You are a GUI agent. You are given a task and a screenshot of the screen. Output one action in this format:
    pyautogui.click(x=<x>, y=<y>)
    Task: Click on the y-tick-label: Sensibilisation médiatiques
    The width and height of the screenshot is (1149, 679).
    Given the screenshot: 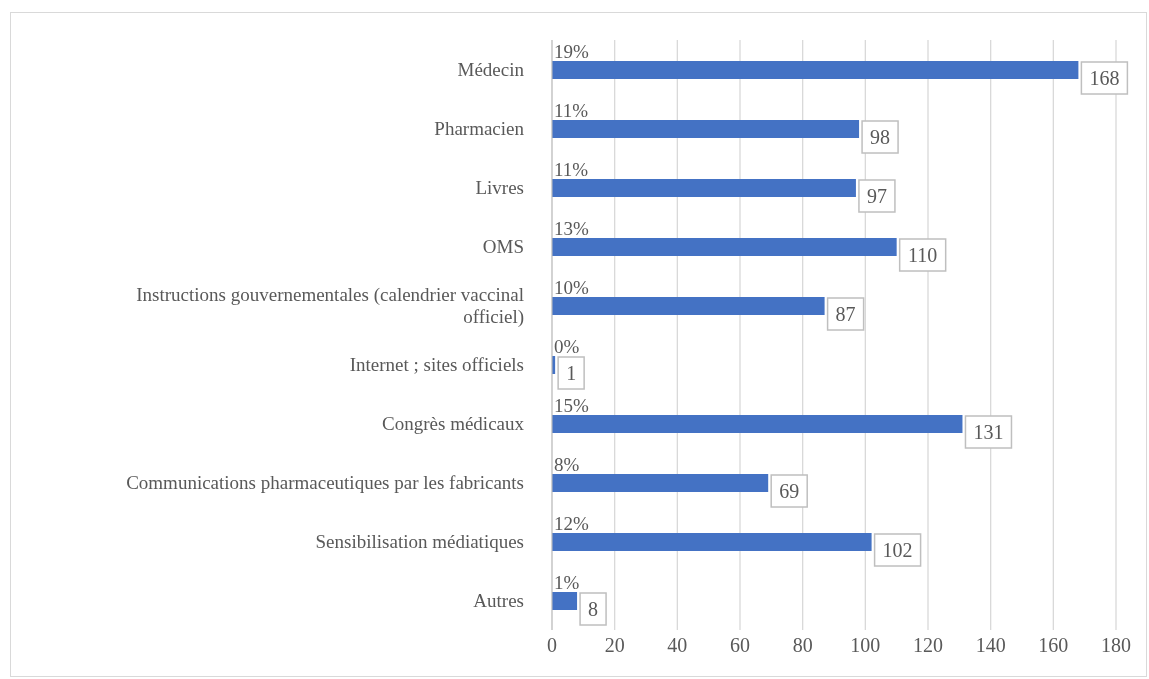 What is the action you would take?
    pyautogui.click(x=419, y=541)
    